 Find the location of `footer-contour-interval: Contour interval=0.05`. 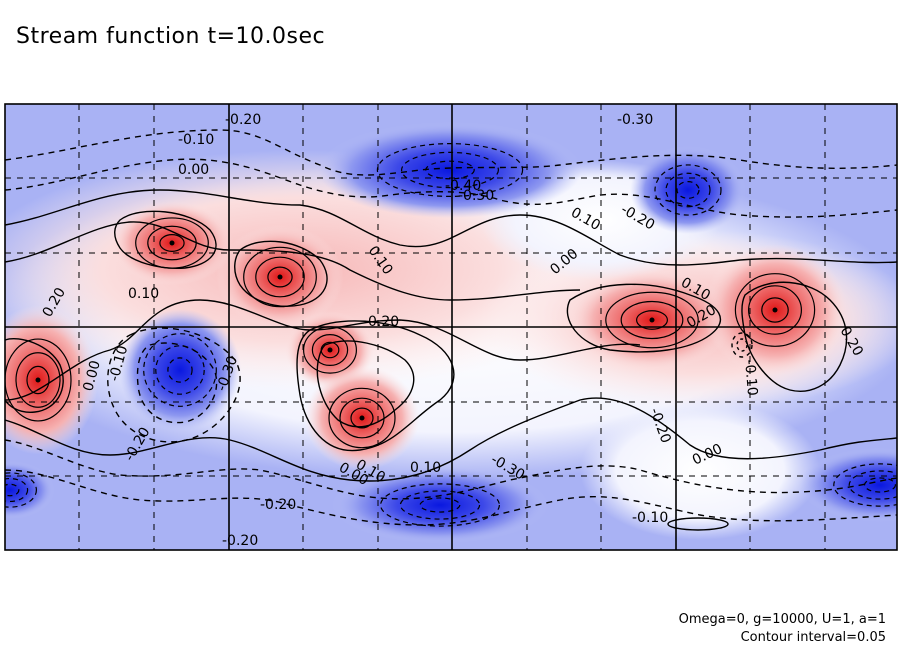

footer-contour-interval: Contour interval=0.05 is located at coordinates (813, 637).